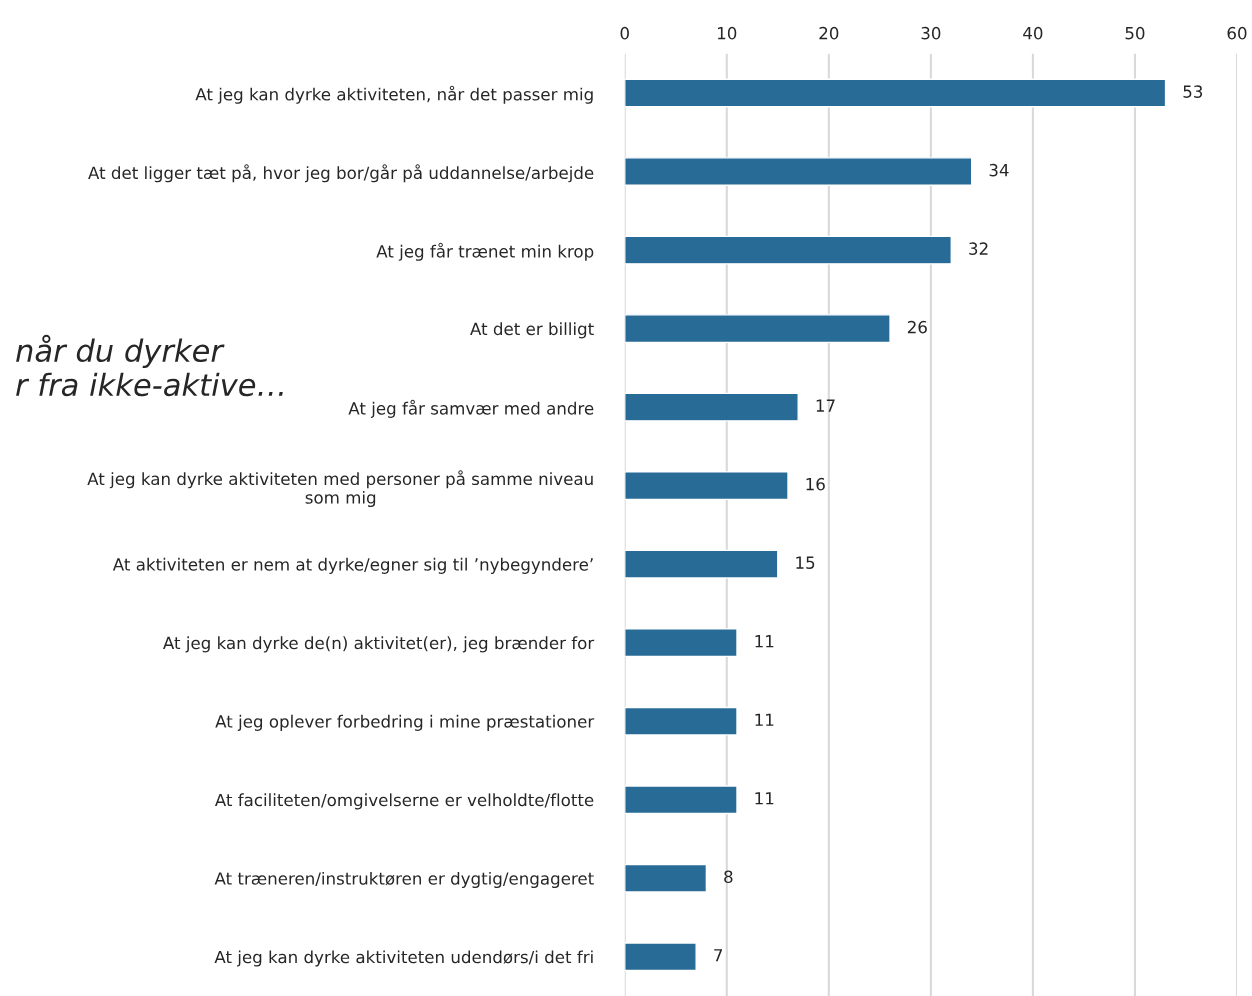 This screenshot has width=1252, height=996. I want to click on y-tick-label: At jeg får samvær med andre, so click(471, 408).